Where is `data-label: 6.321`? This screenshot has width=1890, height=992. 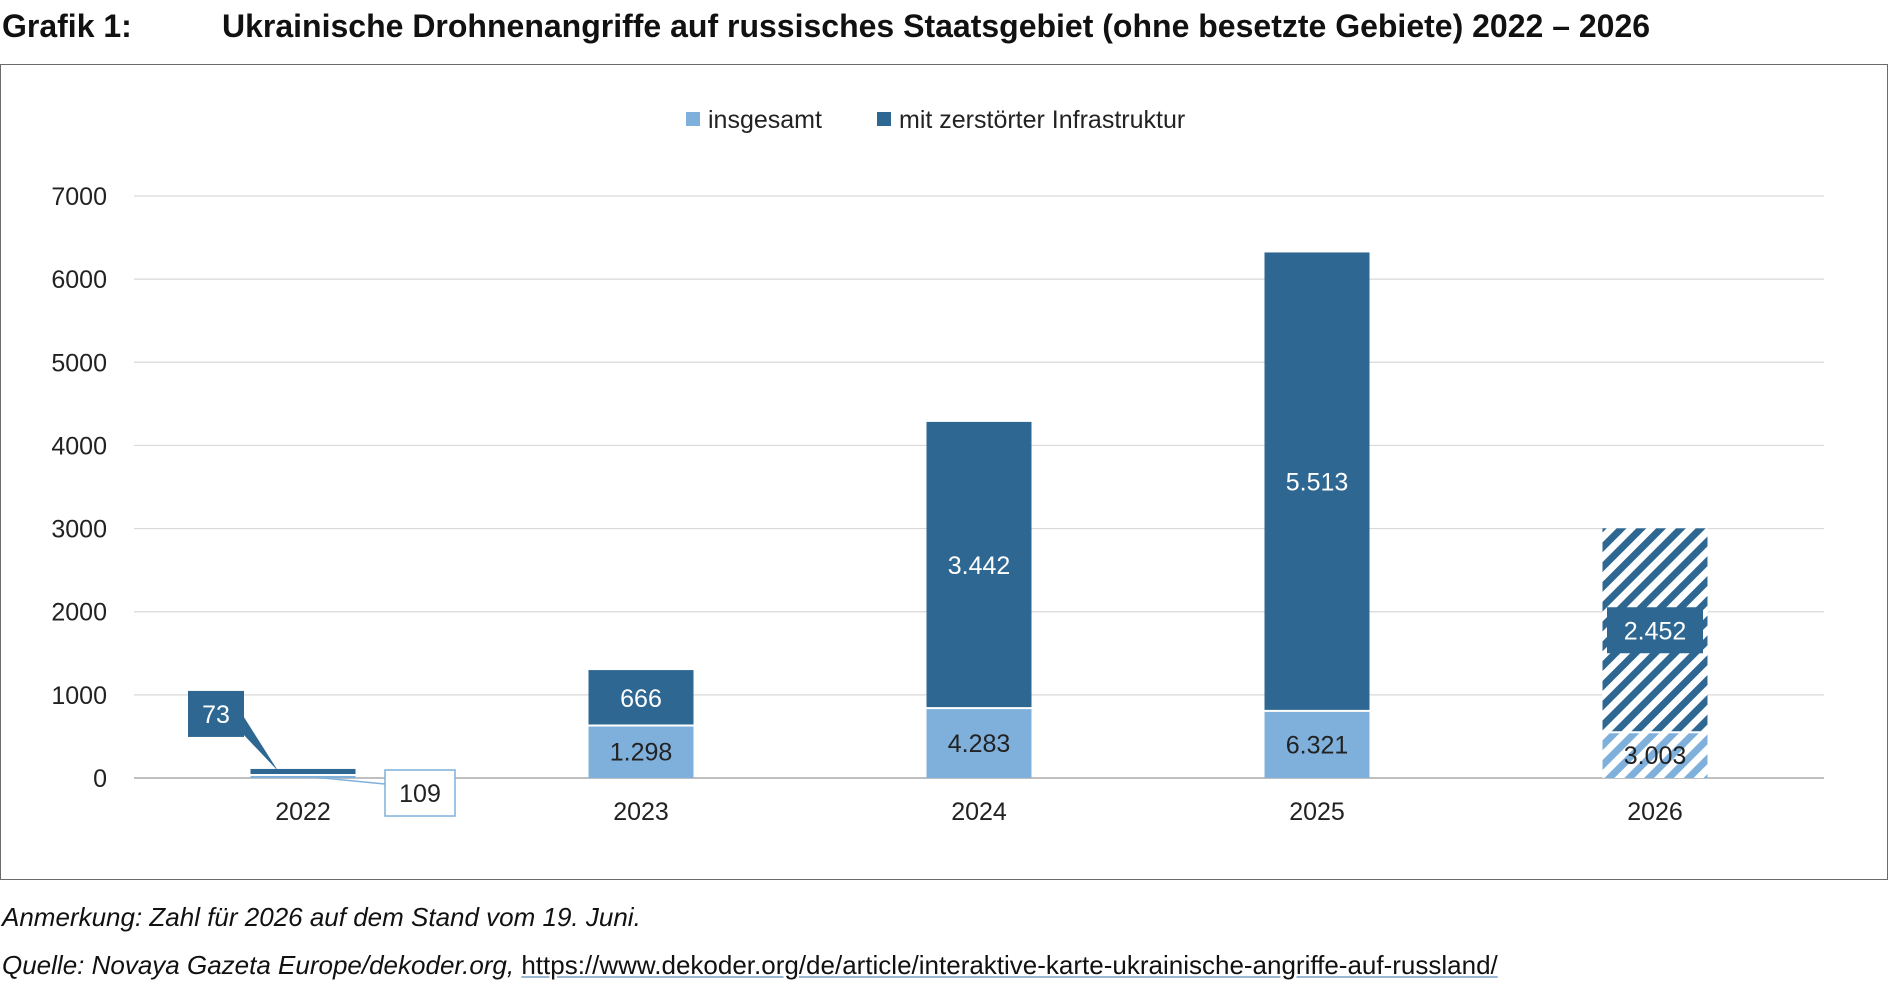
data-label: 6.321 is located at coordinates (1317, 745).